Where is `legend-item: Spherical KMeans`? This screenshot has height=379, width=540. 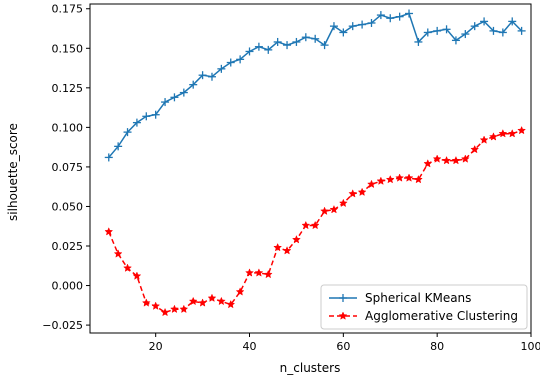
legend-item: Spherical KMeans is located at coordinates (400, 298).